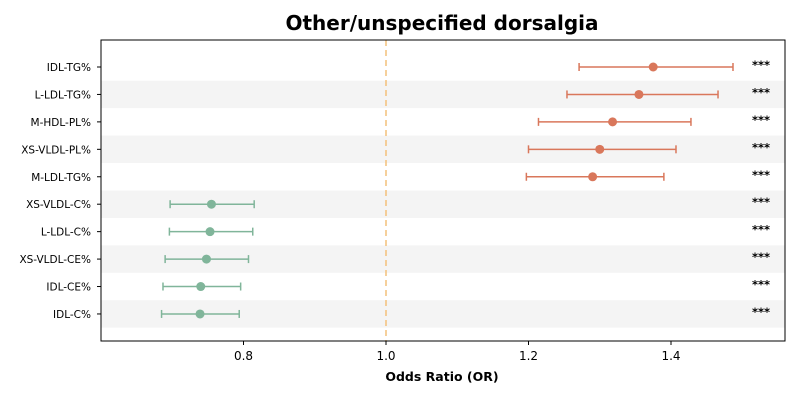 Image resolution: width=800 pixels, height=400 pixels. I want to click on x-axis-label: Odds Ratio (OR), so click(441, 376).